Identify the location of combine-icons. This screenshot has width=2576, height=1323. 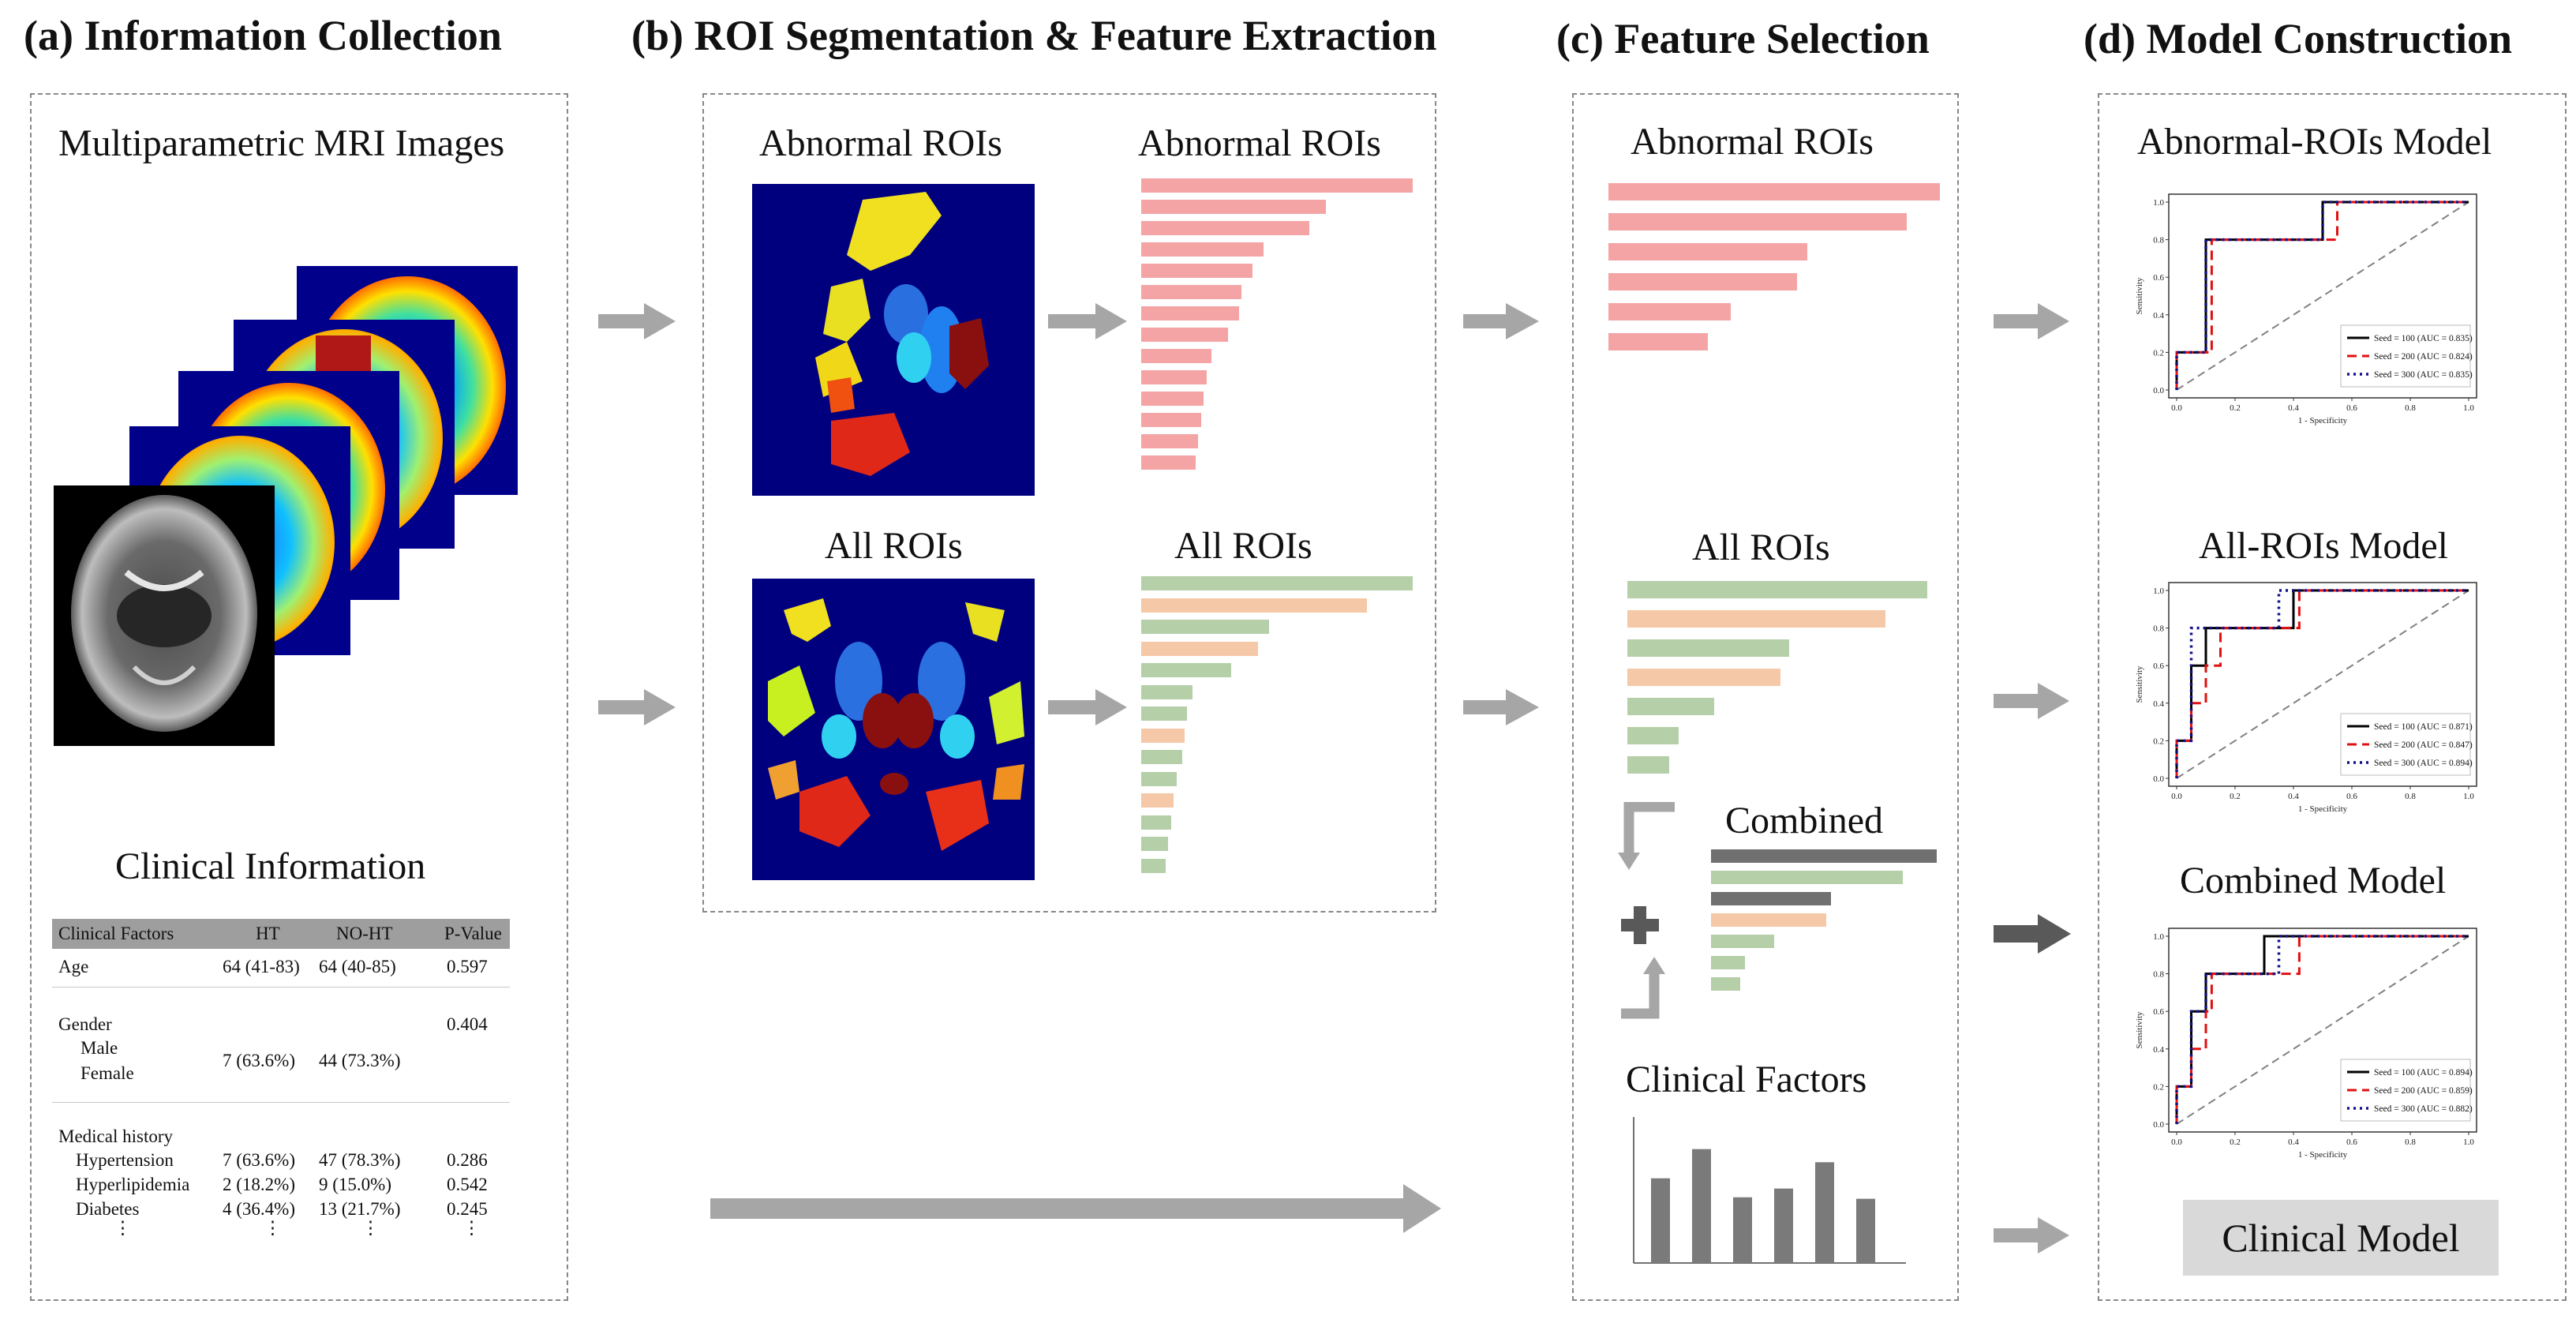
(1646, 911).